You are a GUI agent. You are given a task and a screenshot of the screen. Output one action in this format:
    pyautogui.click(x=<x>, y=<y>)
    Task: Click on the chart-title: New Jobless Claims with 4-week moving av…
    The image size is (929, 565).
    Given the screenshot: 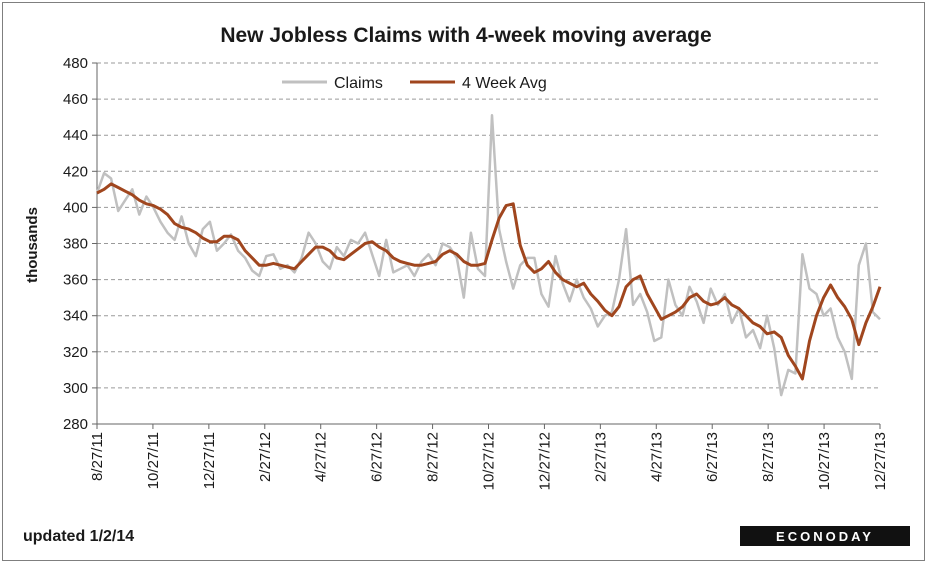 What is the action you would take?
    pyautogui.click(x=465, y=35)
    